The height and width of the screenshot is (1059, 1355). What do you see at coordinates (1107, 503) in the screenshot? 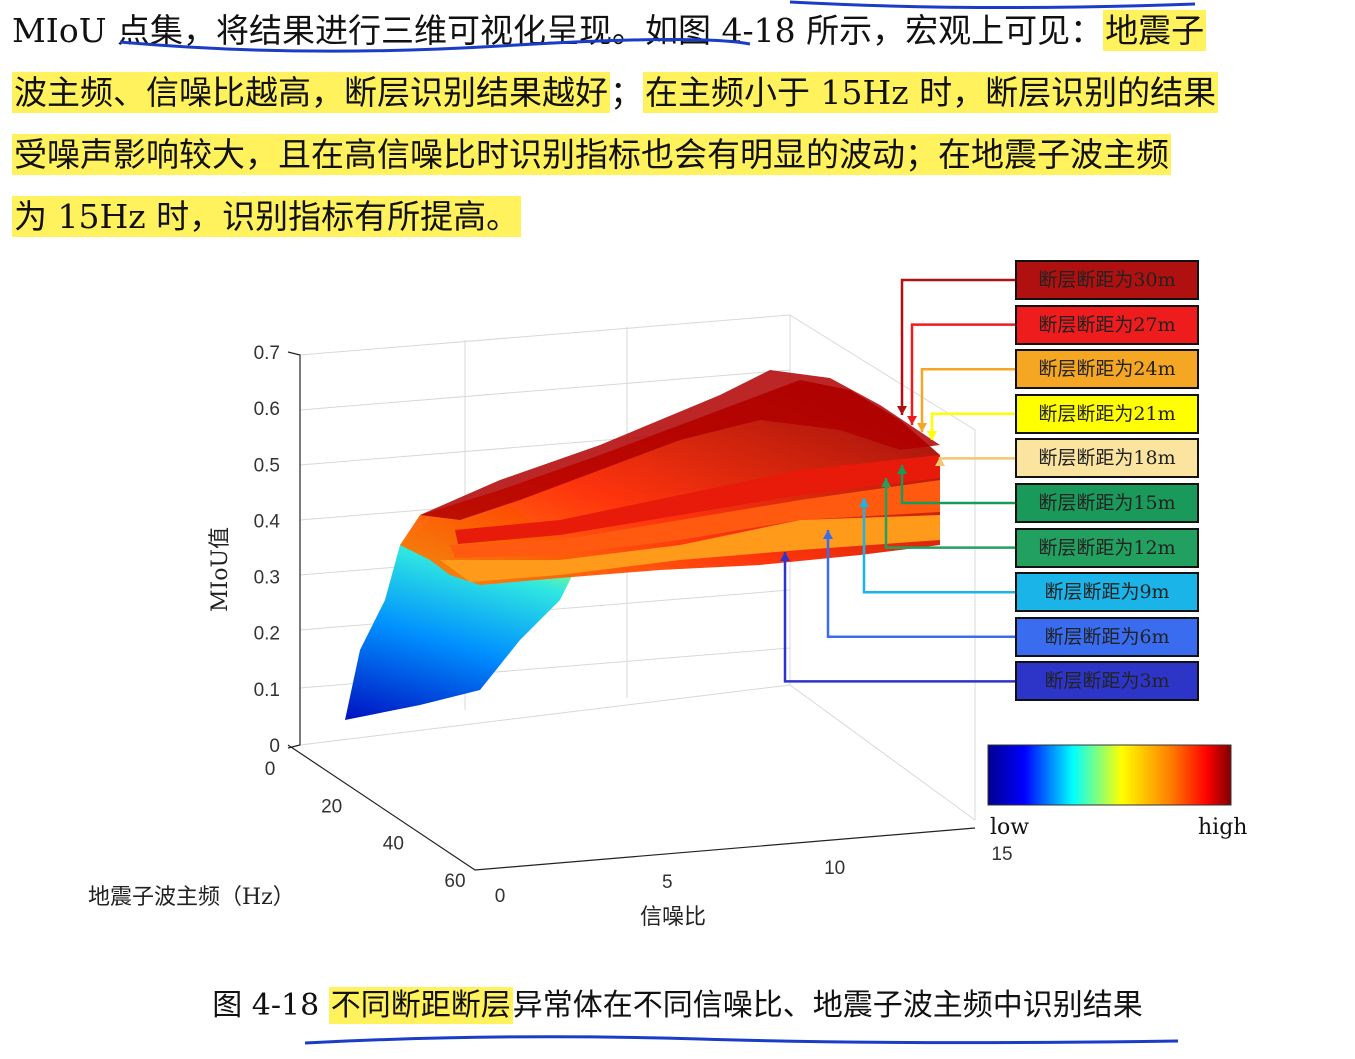
I see `legend-entry: 断层断距为15m` at bounding box center [1107, 503].